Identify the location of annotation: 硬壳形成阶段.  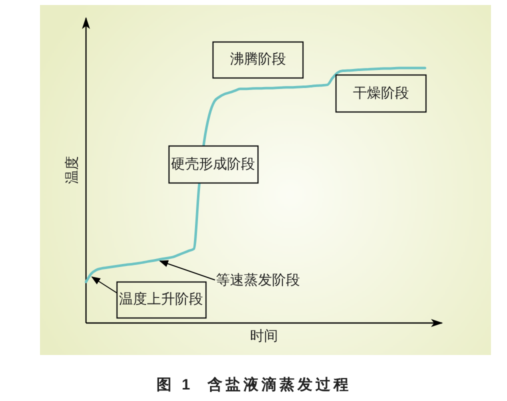
(213, 164).